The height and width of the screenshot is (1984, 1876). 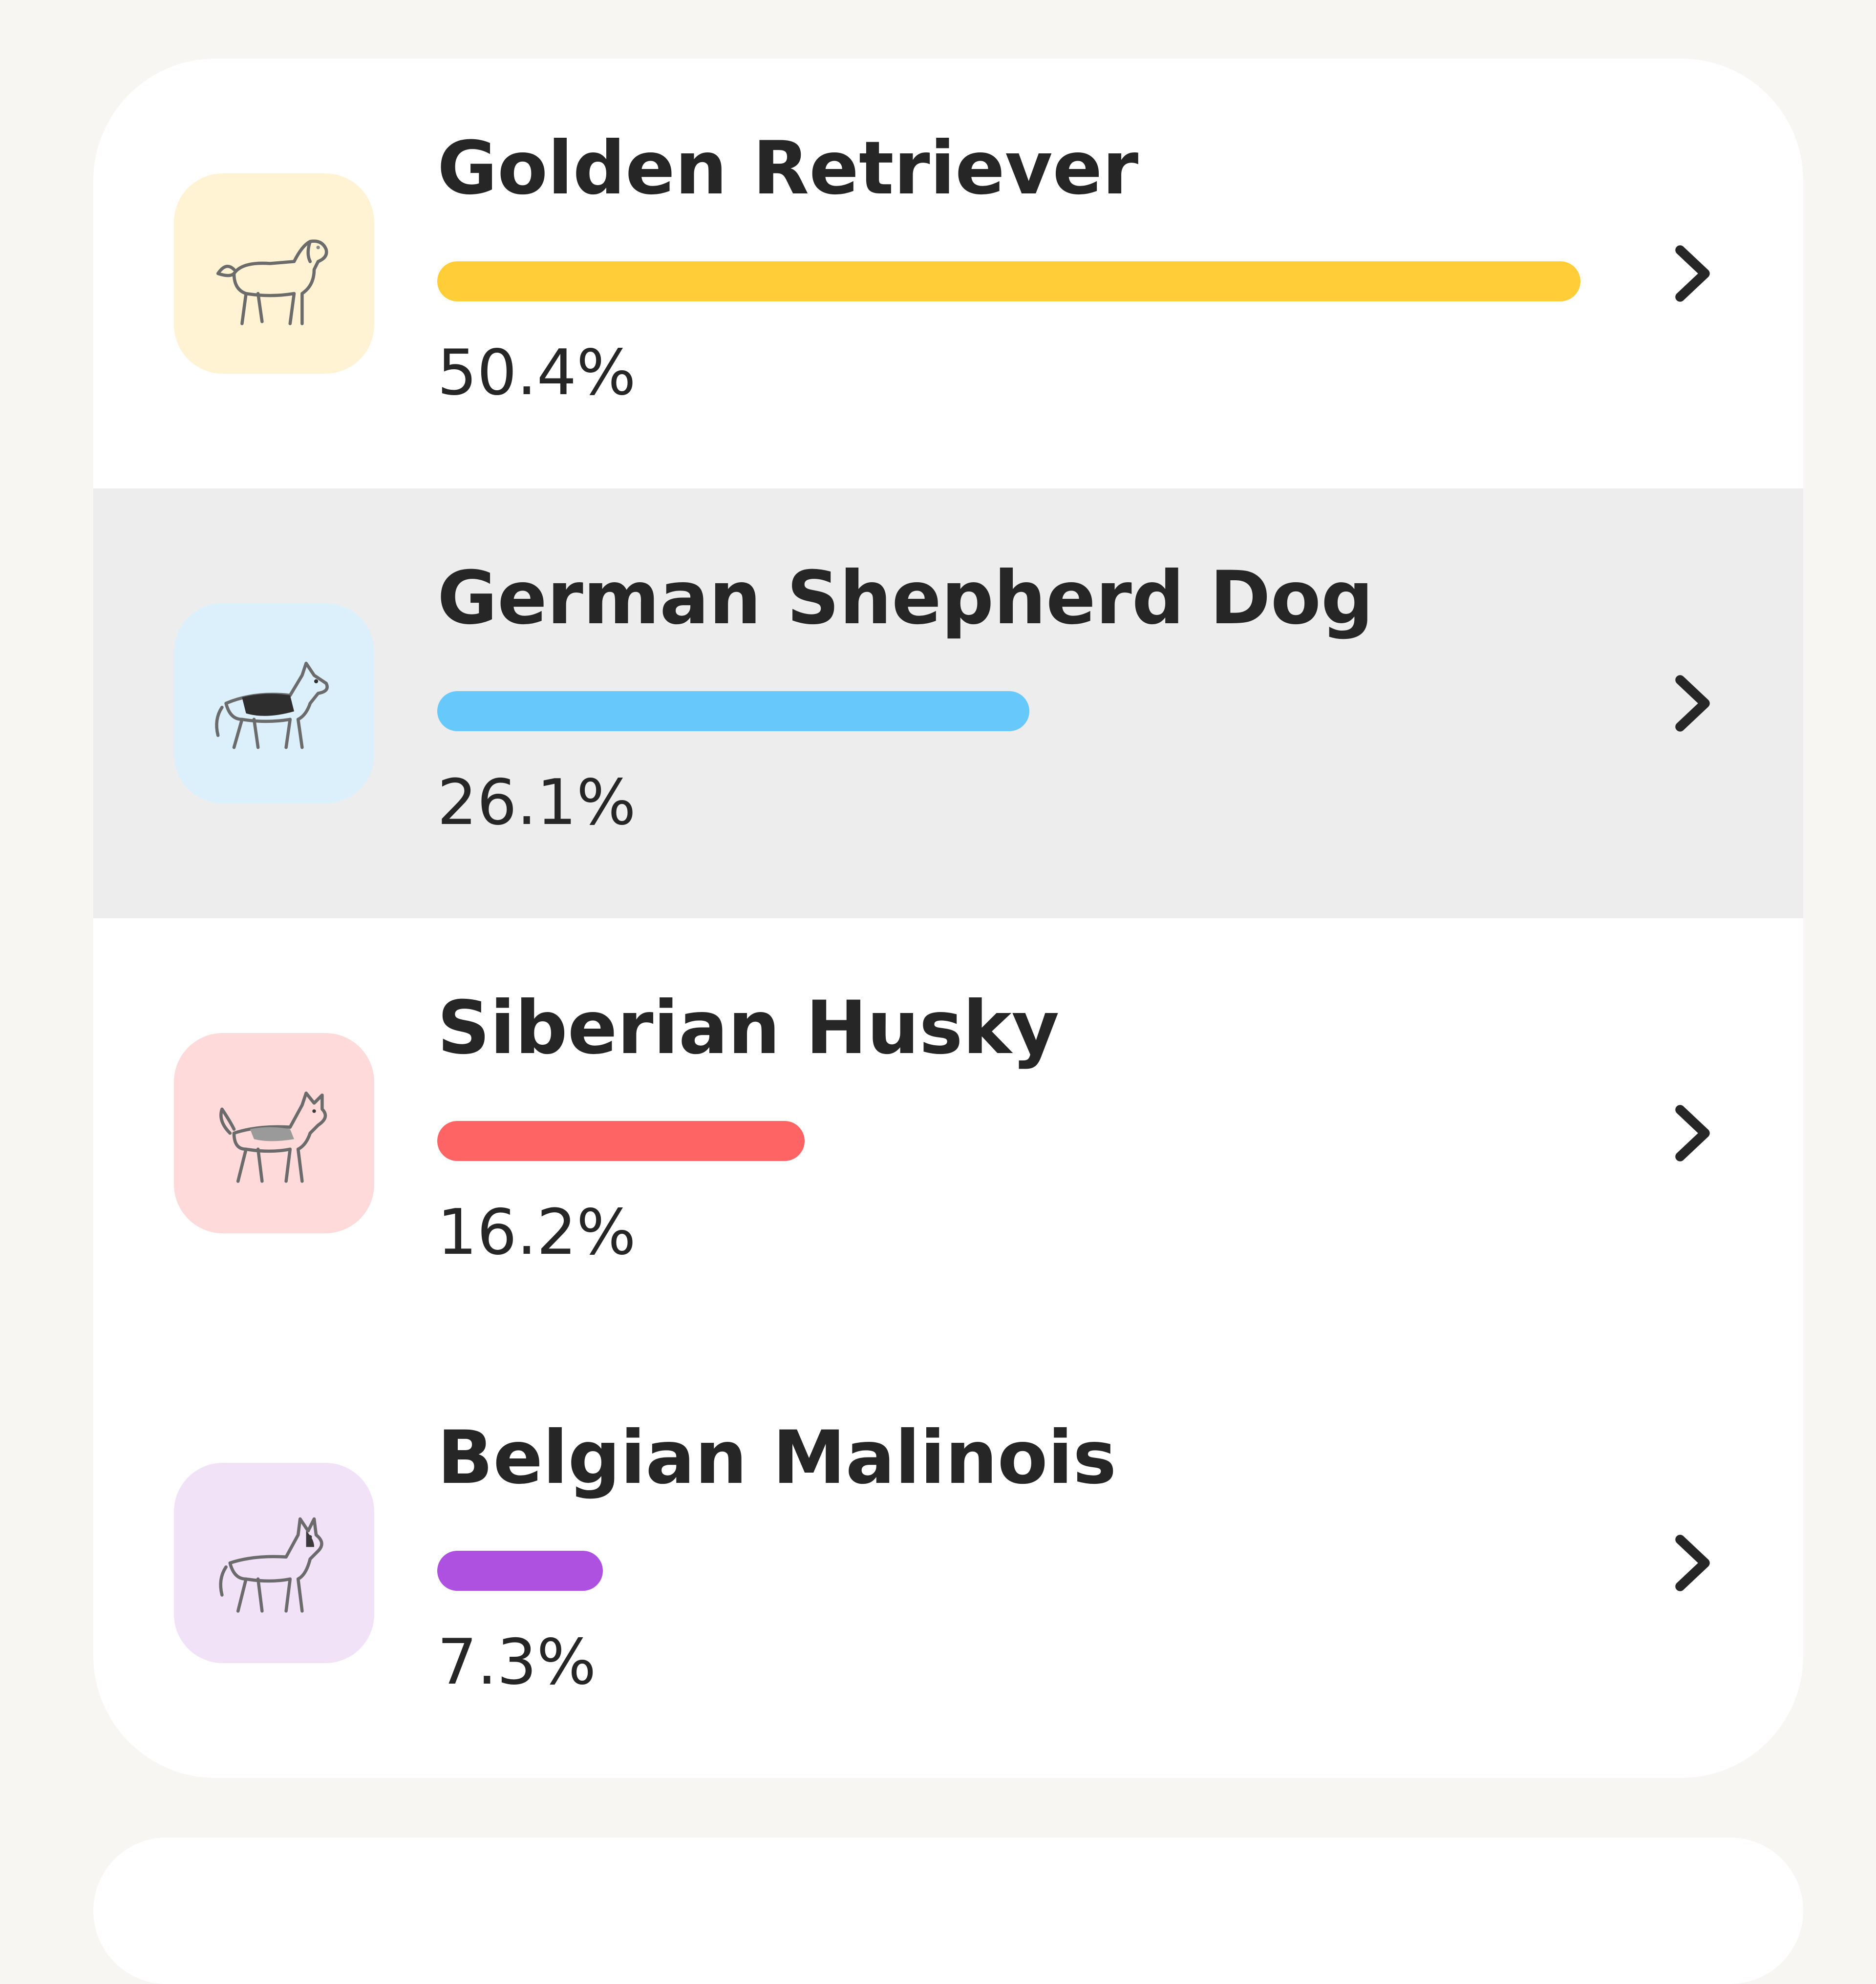 I want to click on golden-retriever-tile, so click(x=274, y=273).